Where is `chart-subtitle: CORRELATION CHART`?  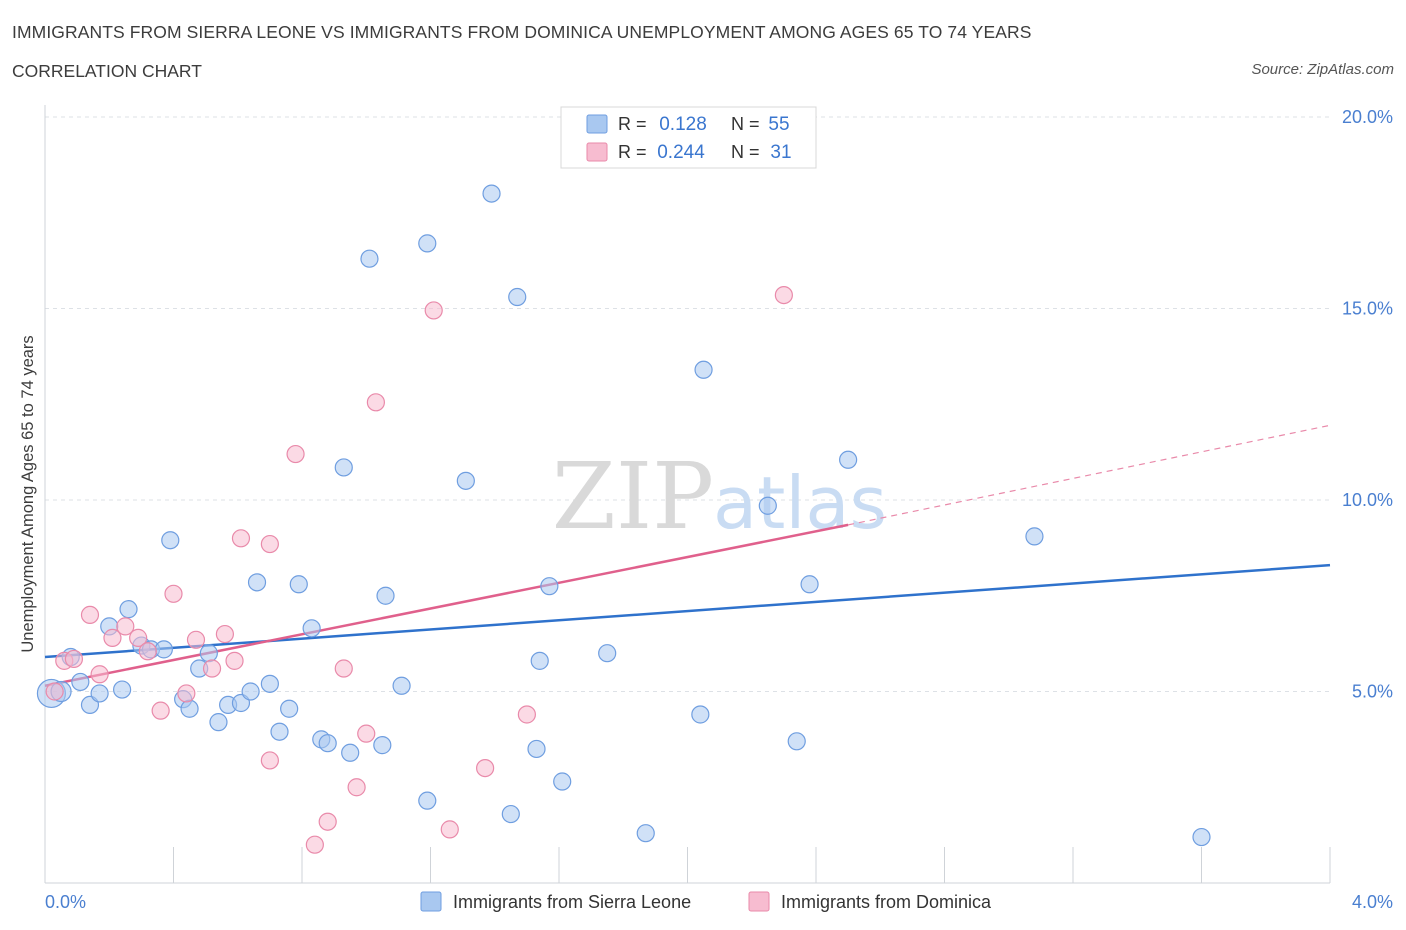
chart-subtitle: CORRELATION CHART is located at coordinates (107, 71).